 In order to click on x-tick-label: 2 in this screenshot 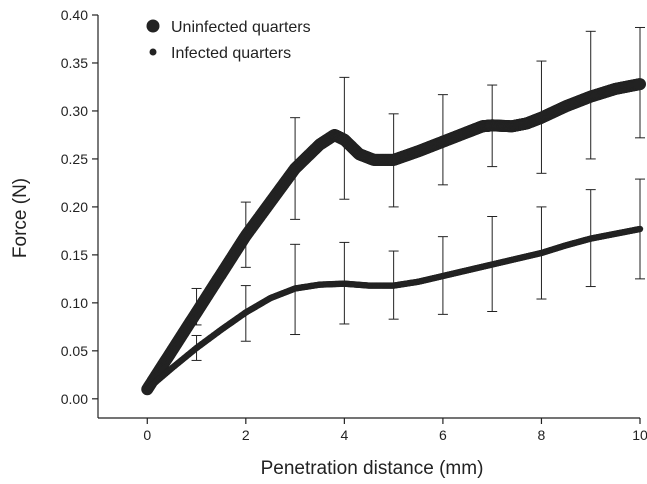, I will do `click(246, 435)`.